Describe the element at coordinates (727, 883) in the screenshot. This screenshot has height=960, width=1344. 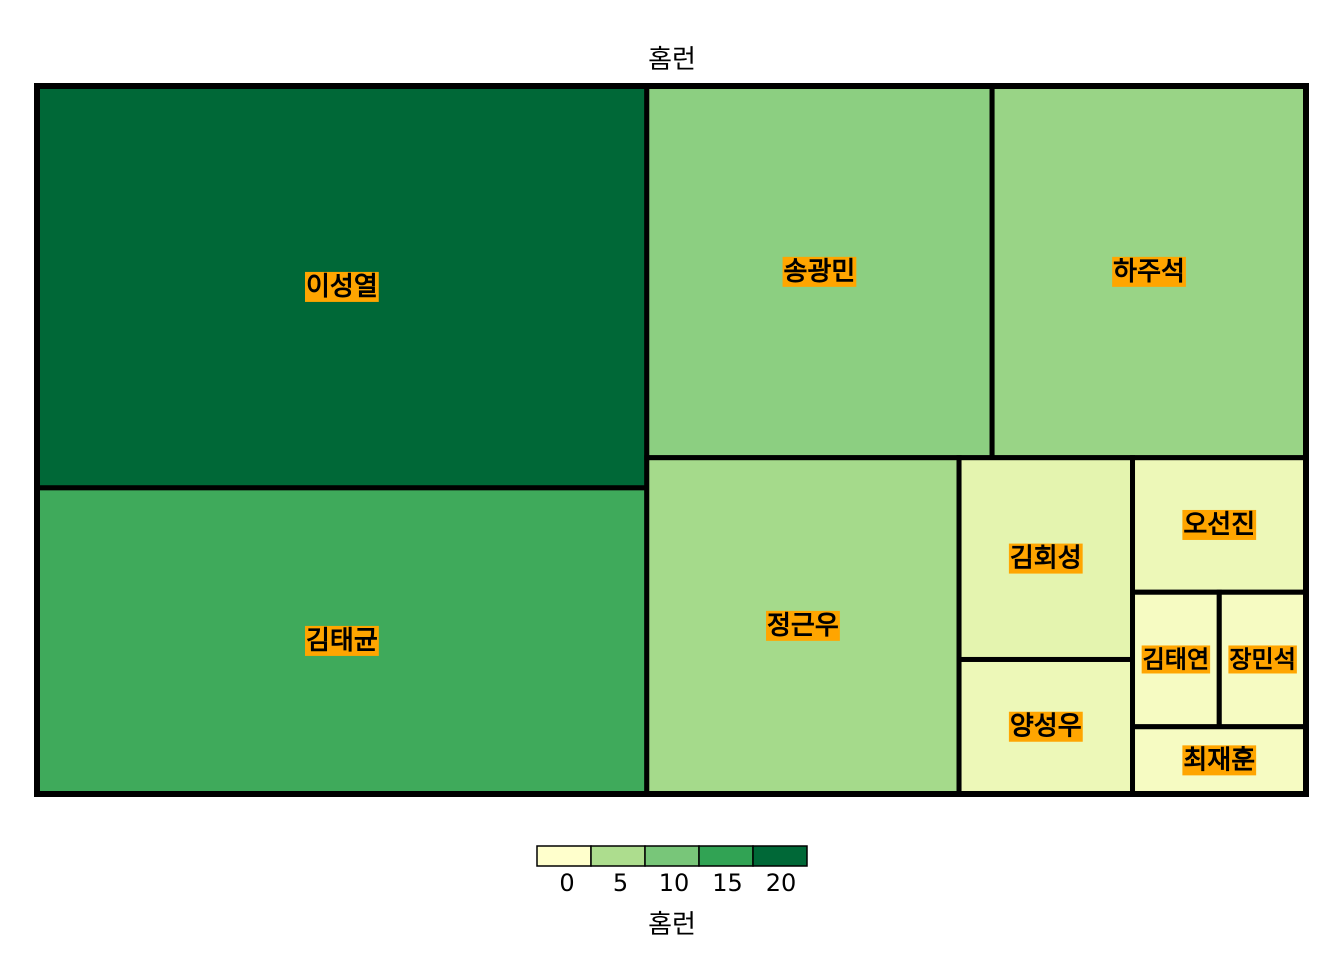
I see `legend-tick-label: 15` at that location.